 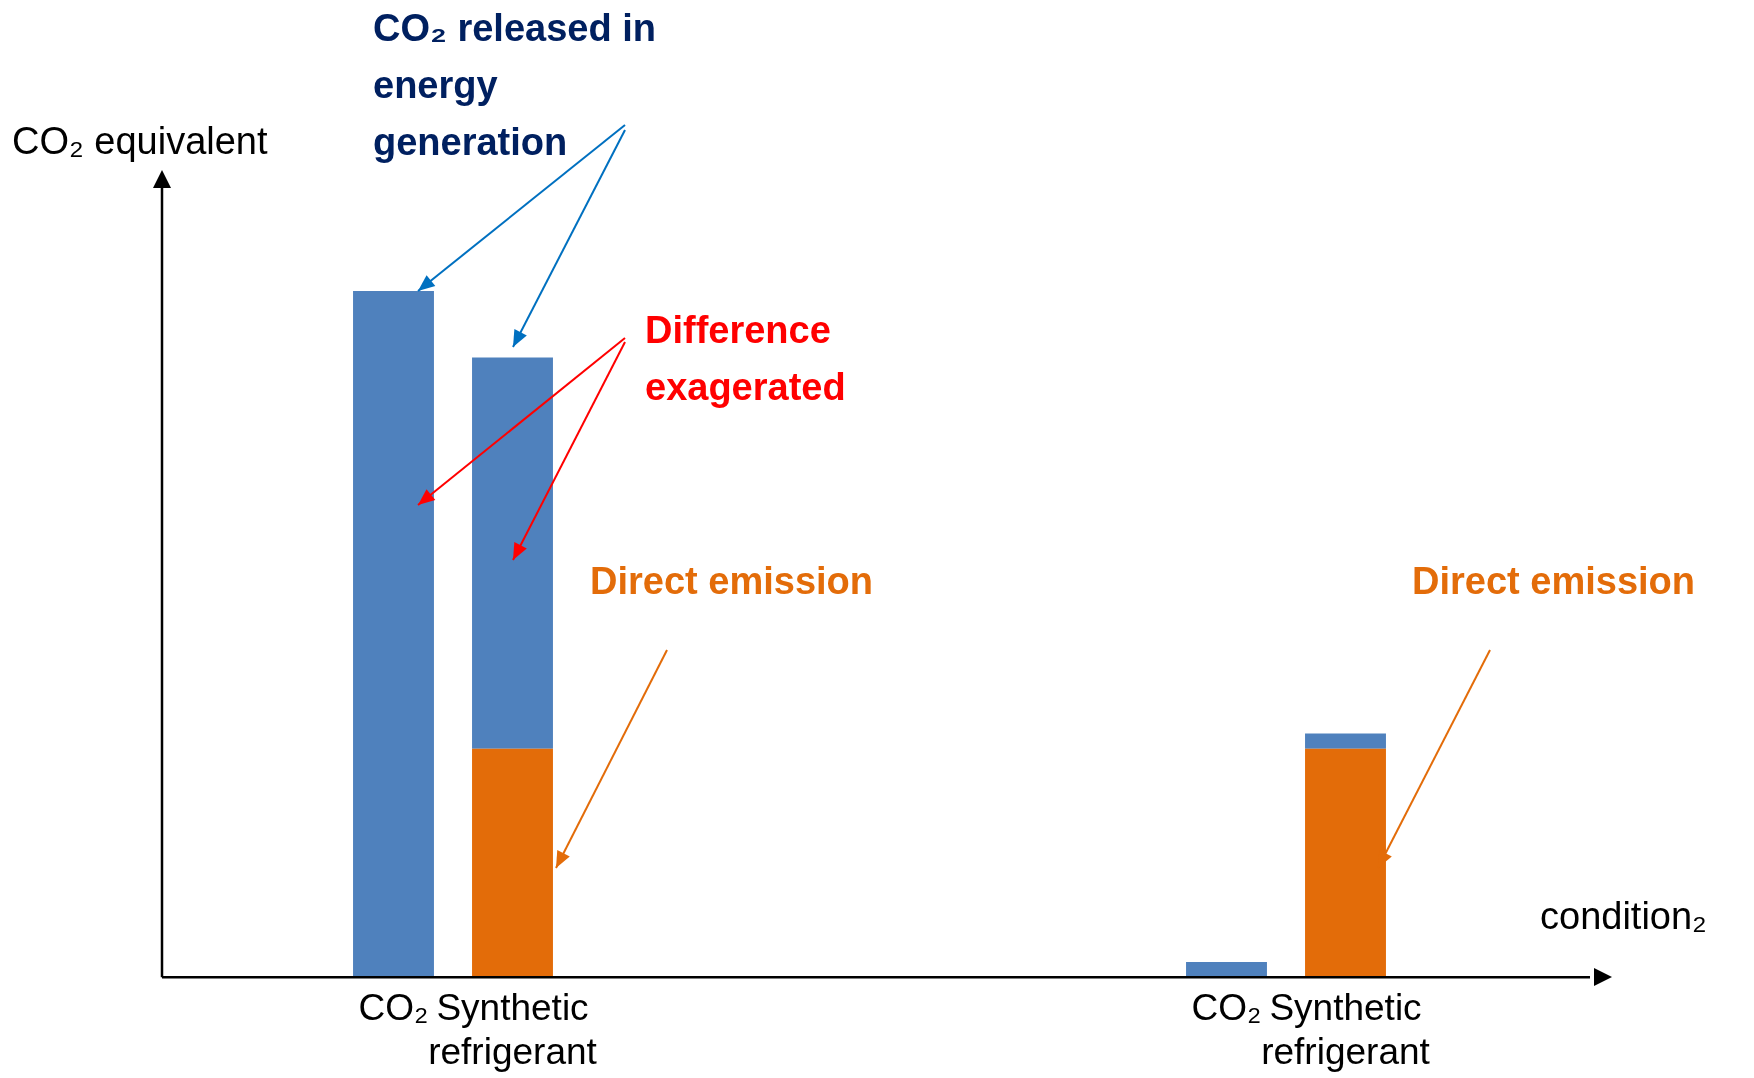 I want to click on annotation: Difference exagerated, so click(x=746, y=359).